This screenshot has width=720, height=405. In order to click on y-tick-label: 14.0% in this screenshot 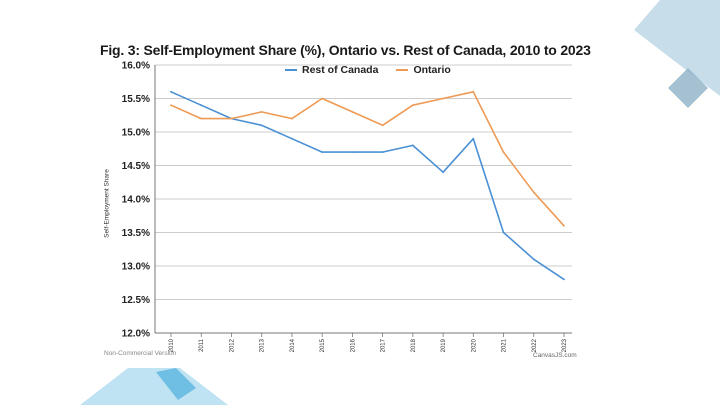, I will do `click(136, 200)`.